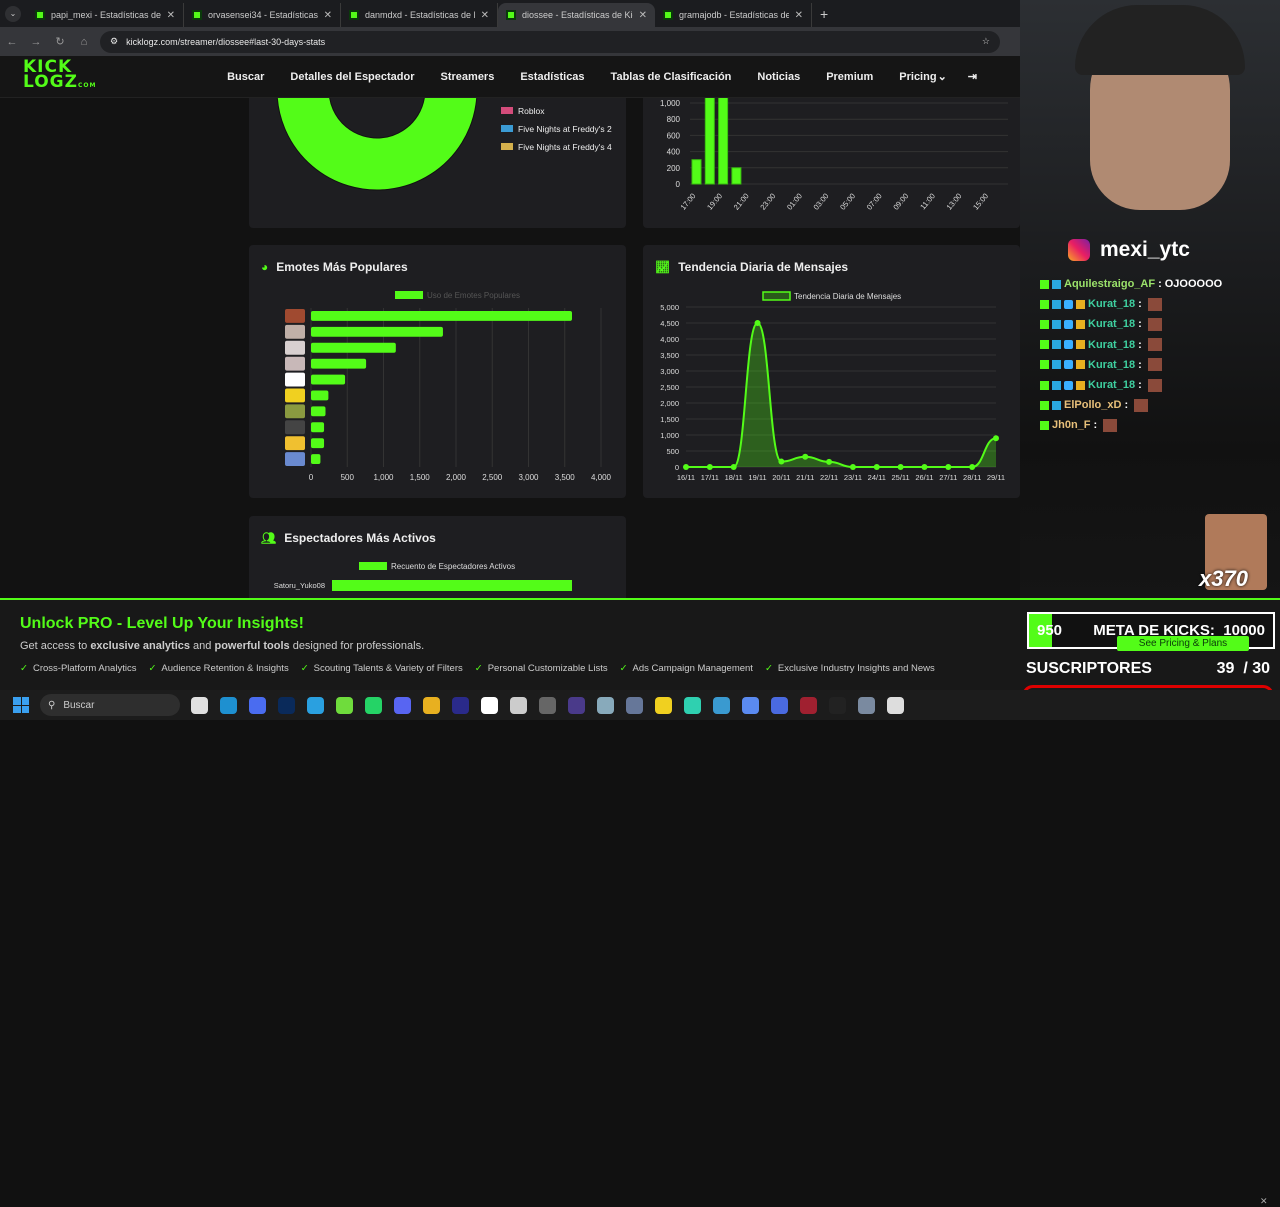 The width and height of the screenshot is (1280, 1207). What do you see at coordinates (1131, 425) in the screenshot?
I see `chat-message: Jh0n_F :` at bounding box center [1131, 425].